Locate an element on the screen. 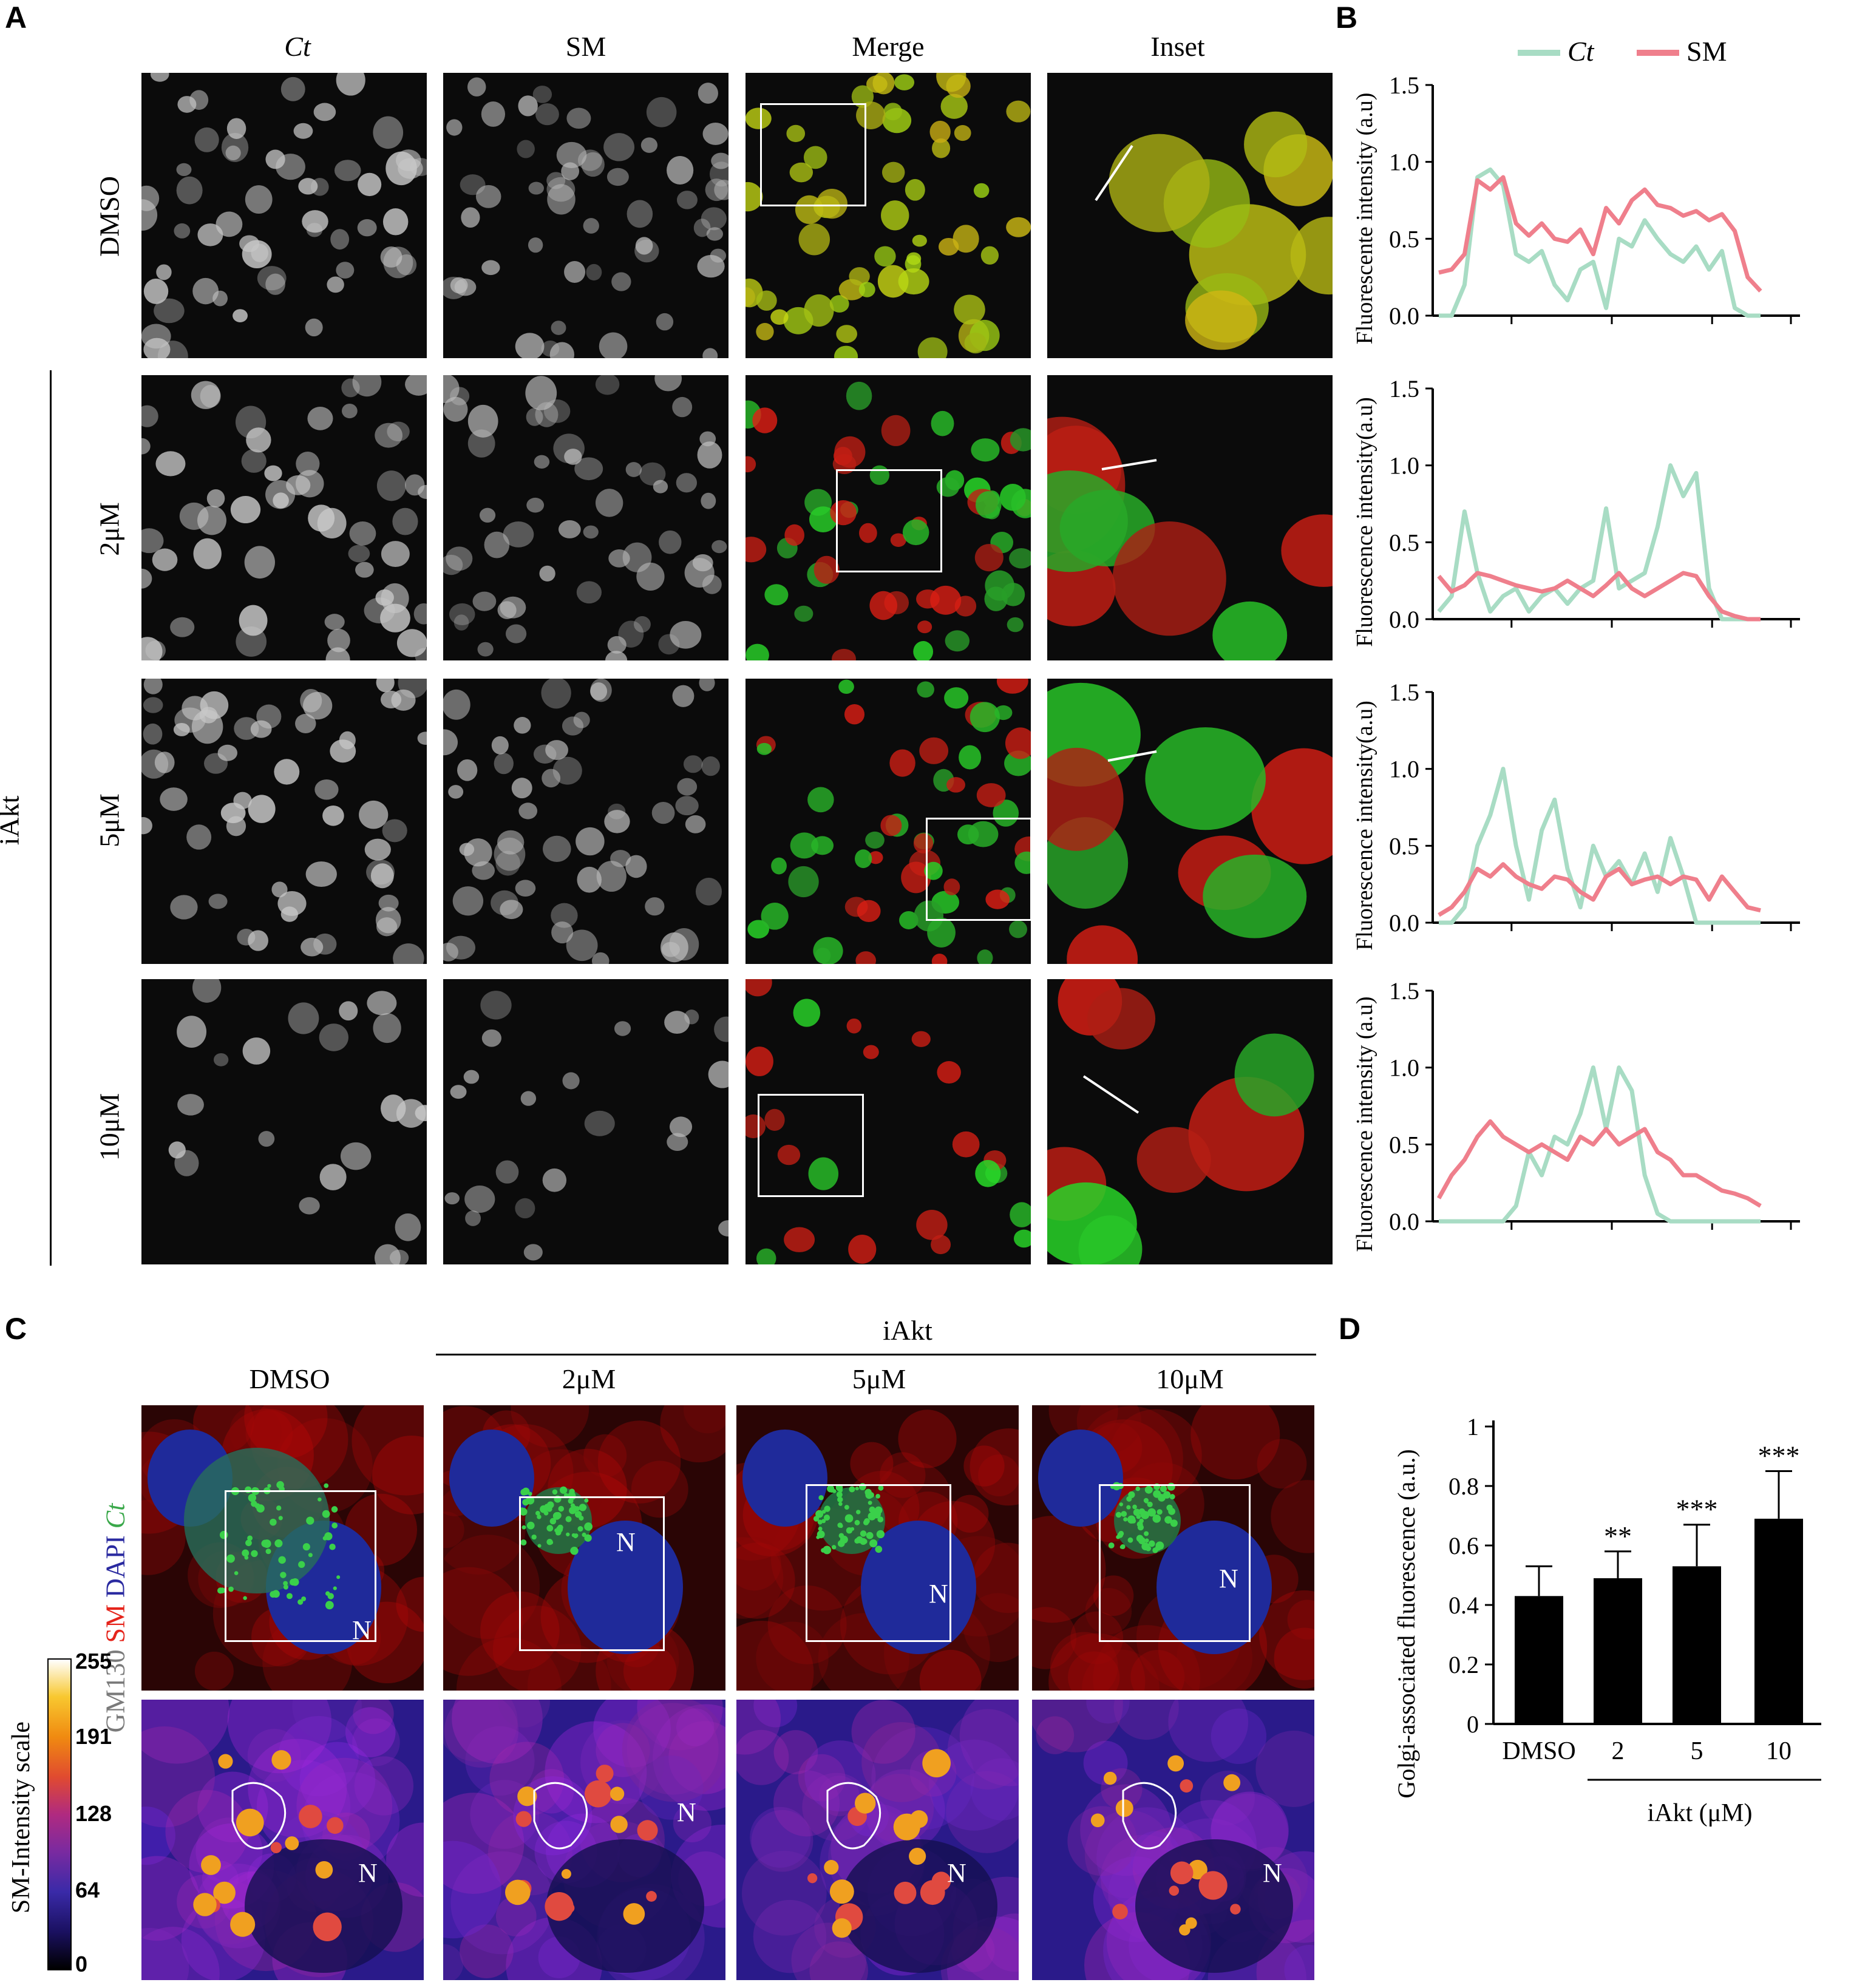 The width and height of the screenshot is (1851, 1988). micro-5um-inset is located at coordinates (1190, 821).